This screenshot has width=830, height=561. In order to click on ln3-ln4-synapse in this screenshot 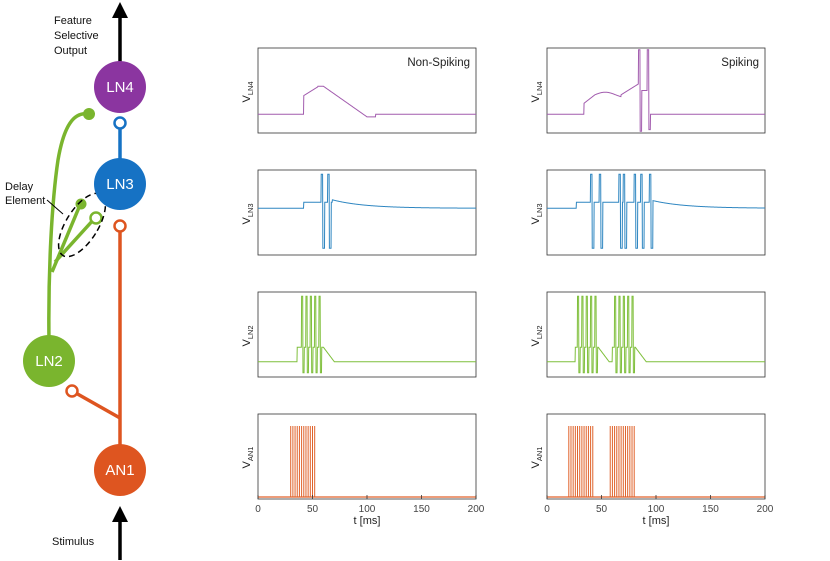, I will do `click(120, 123)`.